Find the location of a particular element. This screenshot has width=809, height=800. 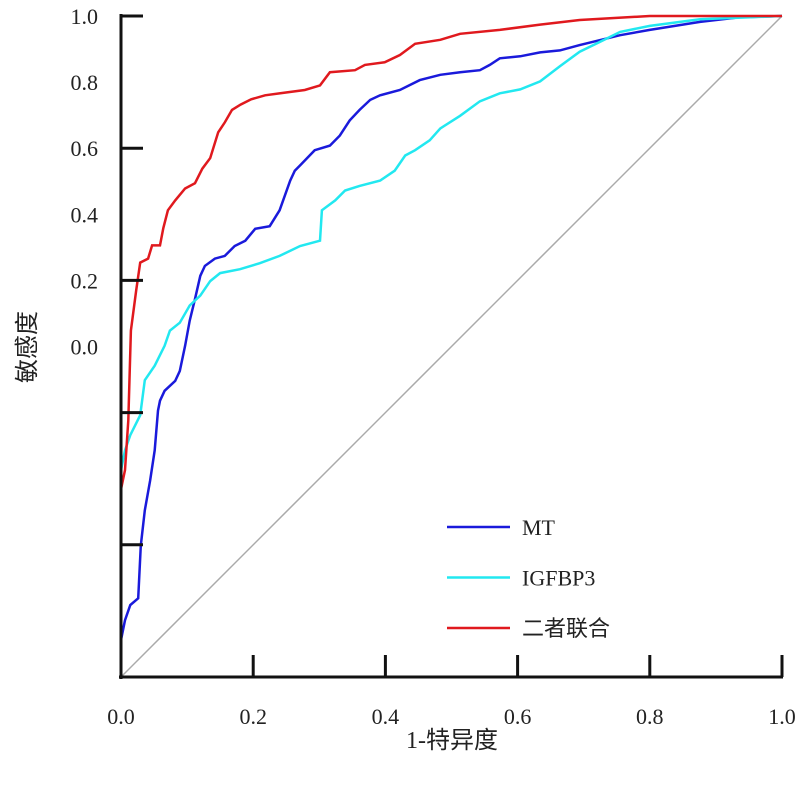

y-tick-label: 0.8 is located at coordinates (85, 82).